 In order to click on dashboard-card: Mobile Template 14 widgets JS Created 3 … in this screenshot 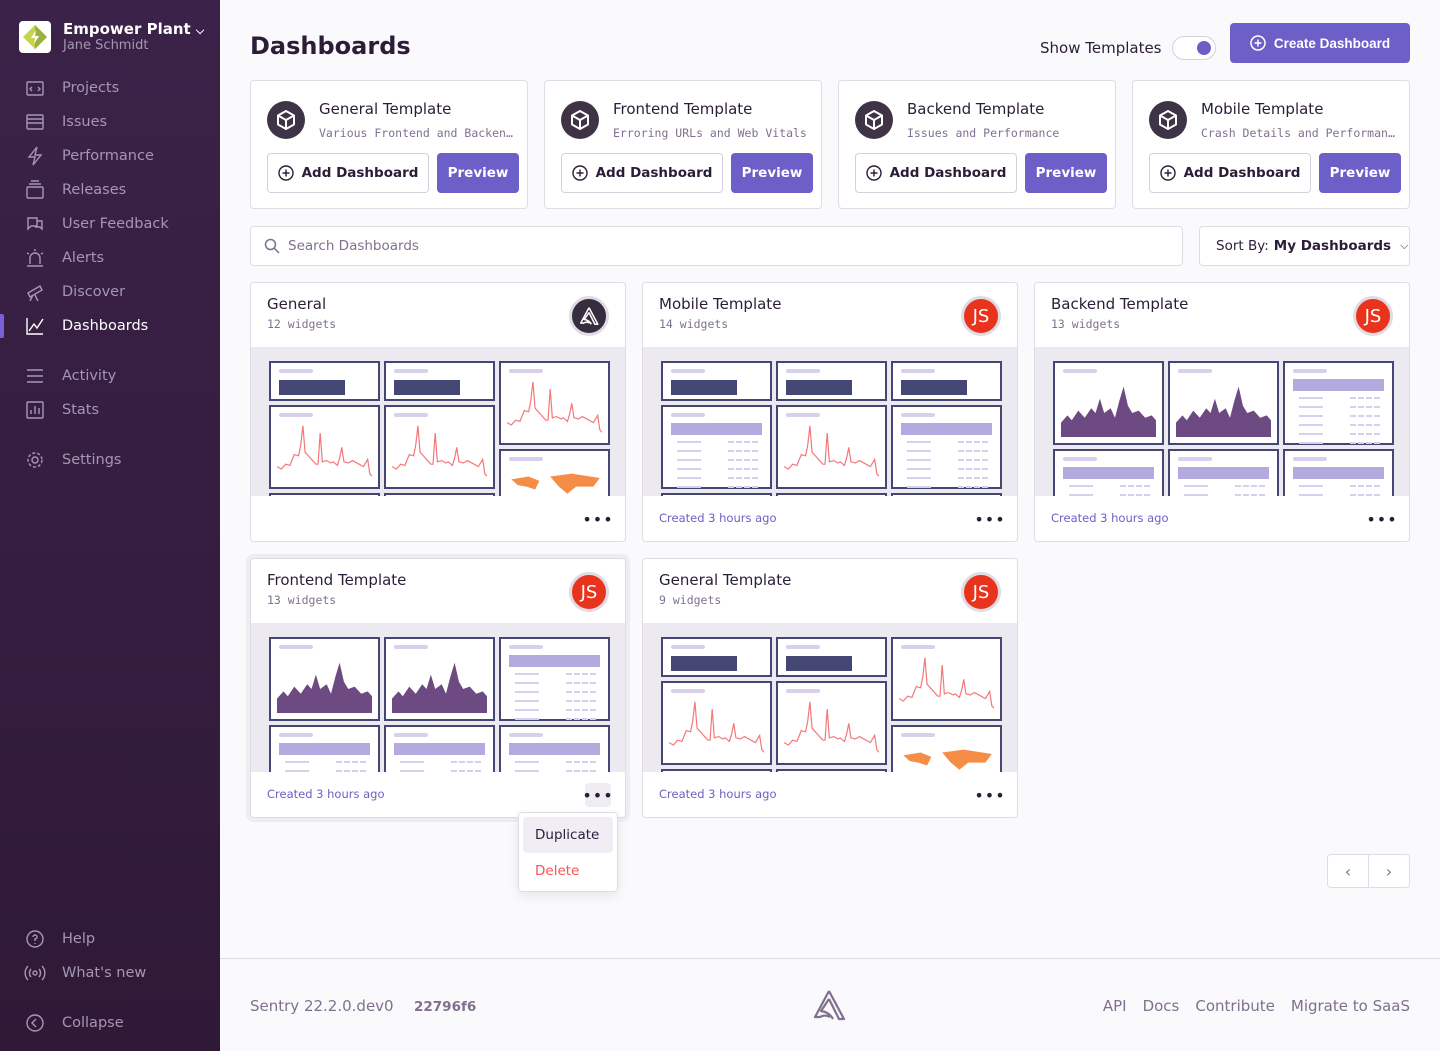, I will do `click(830, 412)`.